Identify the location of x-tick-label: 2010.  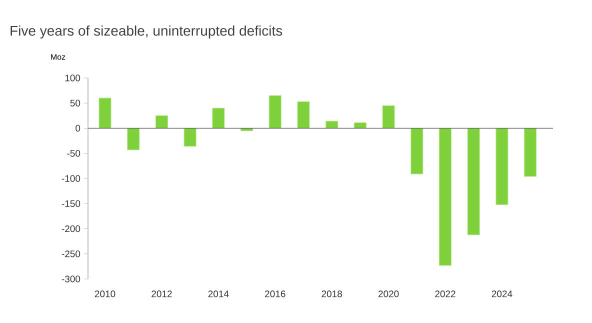
(105, 294).